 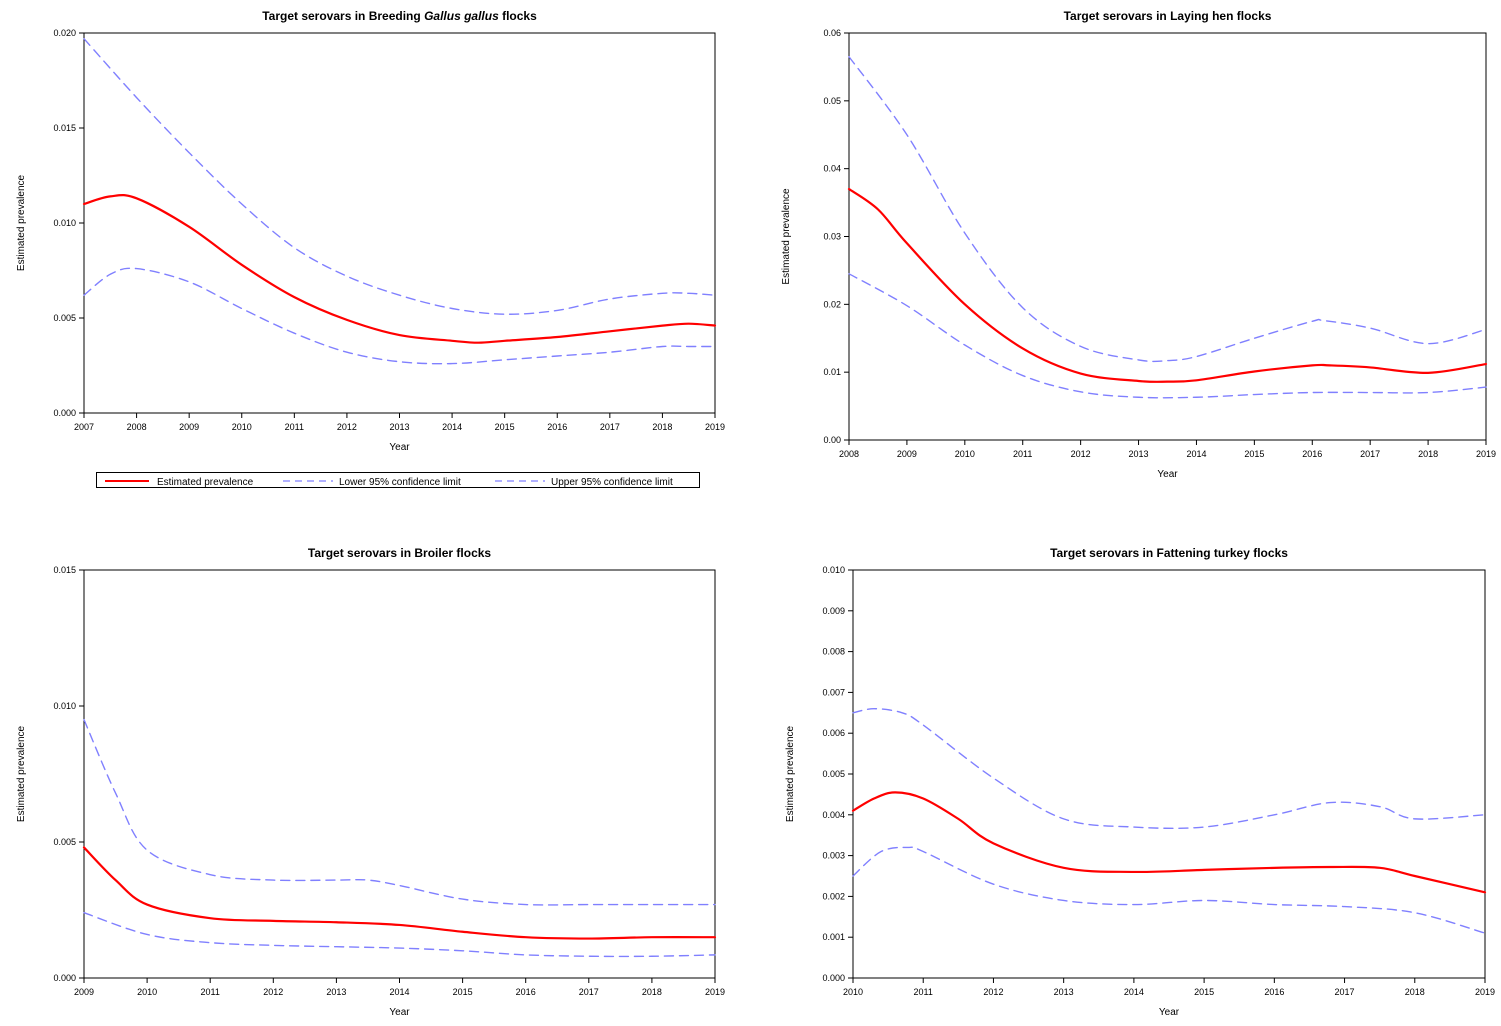 What do you see at coordinates (557, 427) in the screenshot?
I see `chart-0-xtick-label-9: 2016` at bounding box center [557, 427].